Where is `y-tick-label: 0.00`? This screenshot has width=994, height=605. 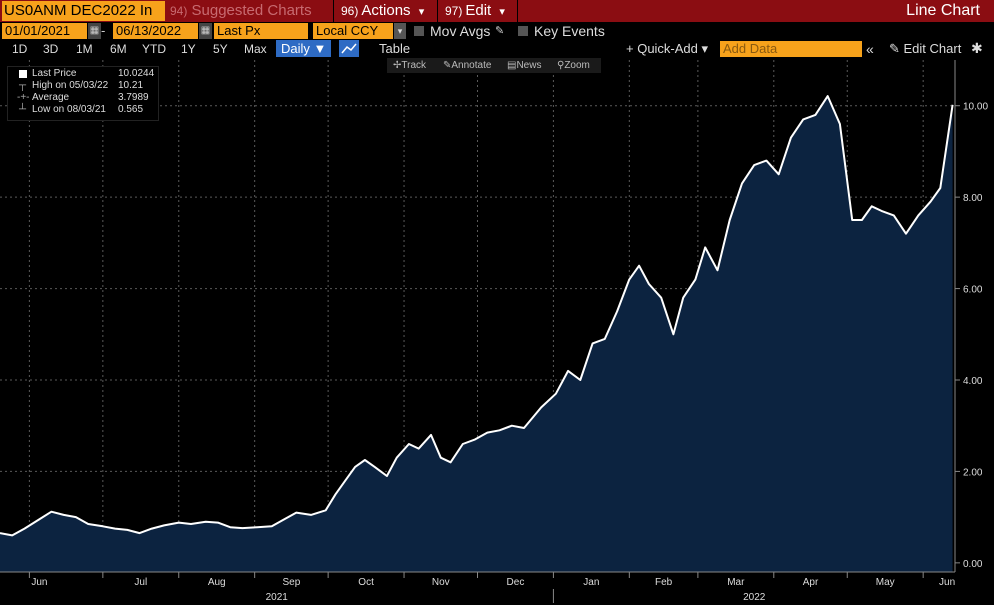
y-tick-label: 0.00 is located at coordinates (973, 564).